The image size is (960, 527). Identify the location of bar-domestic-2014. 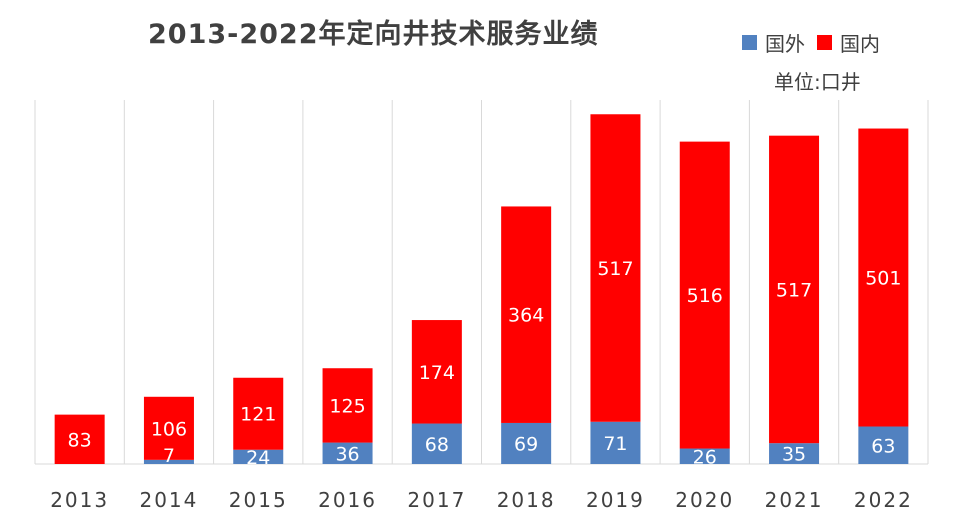
(168, 428).